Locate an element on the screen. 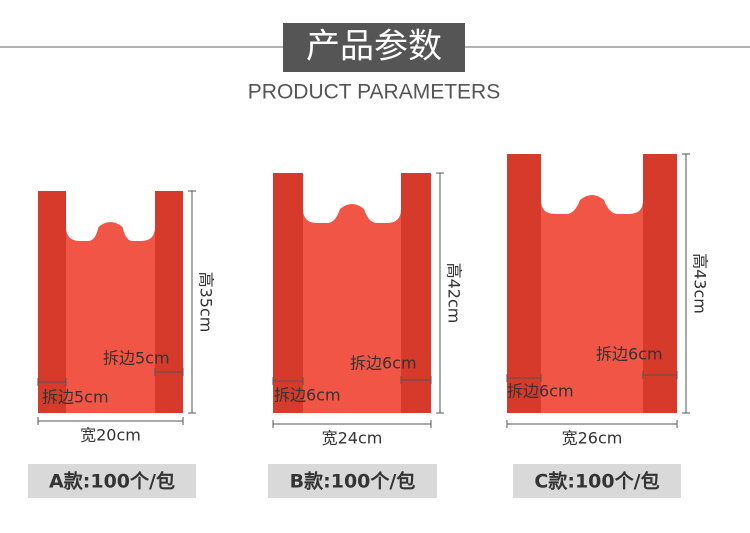  header-title: 产品参数 is located at coordinates (374, 47).